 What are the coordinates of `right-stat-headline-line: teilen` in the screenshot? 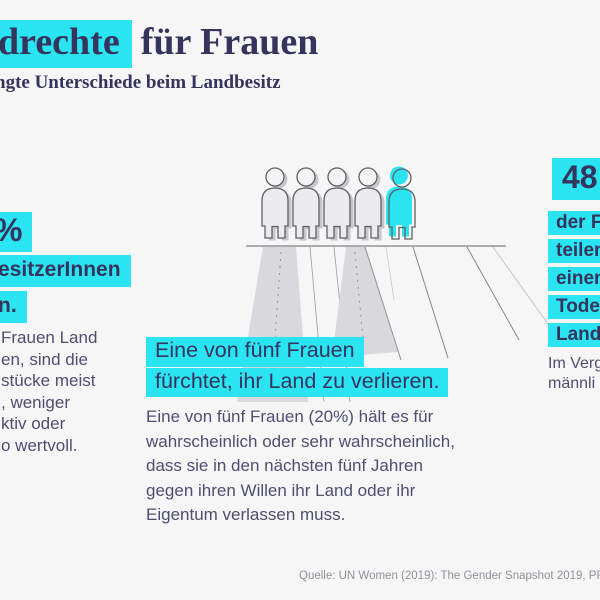 It's located at (574, 251).